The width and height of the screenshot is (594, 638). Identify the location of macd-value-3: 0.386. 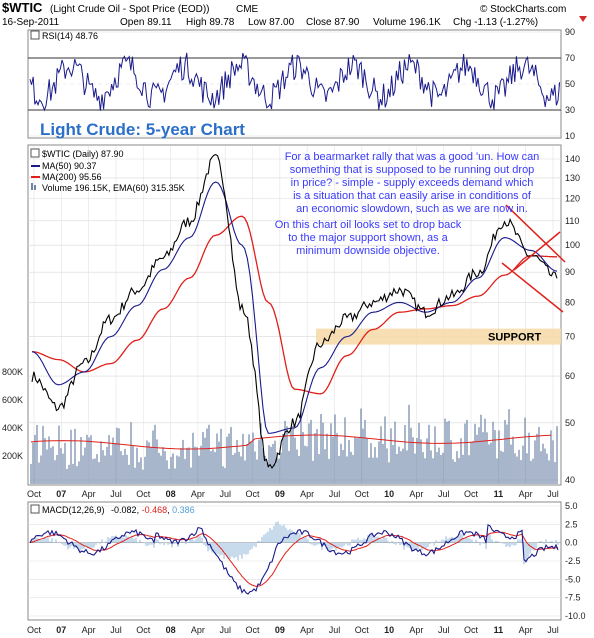
(183, 510).